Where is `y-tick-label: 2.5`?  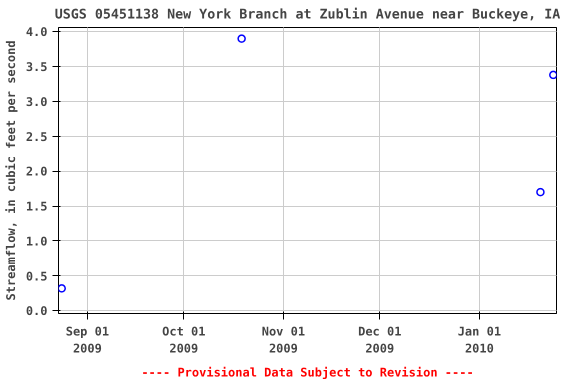
y-tick-label: 2.5 is located at coordinates (37, 137).